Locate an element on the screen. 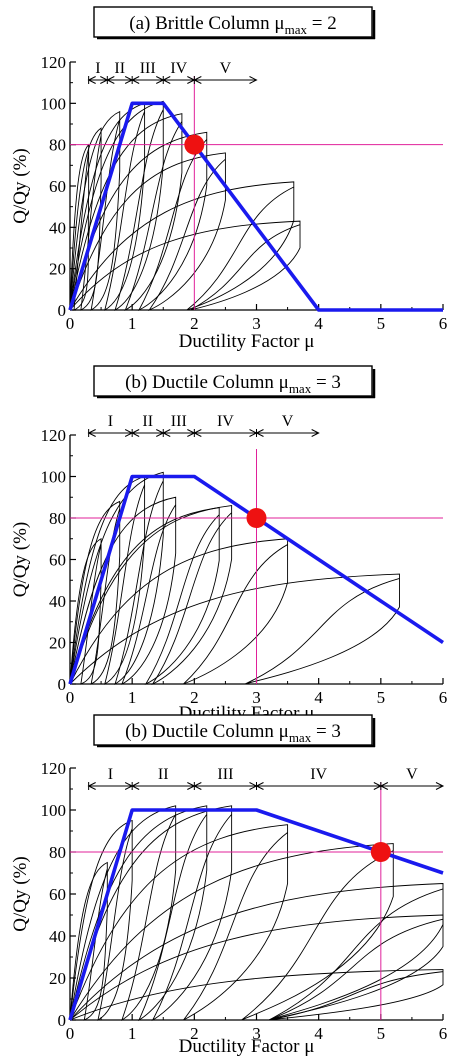 The image size is (451, 1064). x-tick-label: 6 is located at coordinates (443, 323).